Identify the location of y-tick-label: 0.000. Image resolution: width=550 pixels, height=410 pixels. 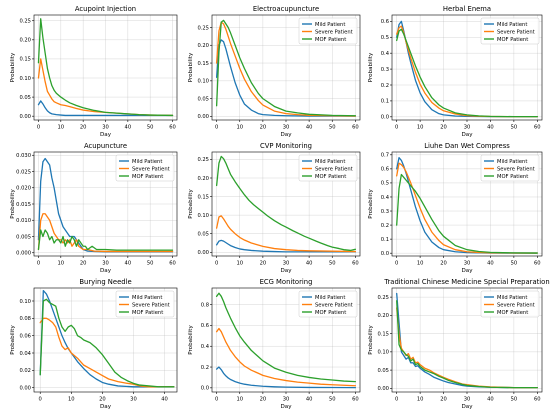
(23, 254).